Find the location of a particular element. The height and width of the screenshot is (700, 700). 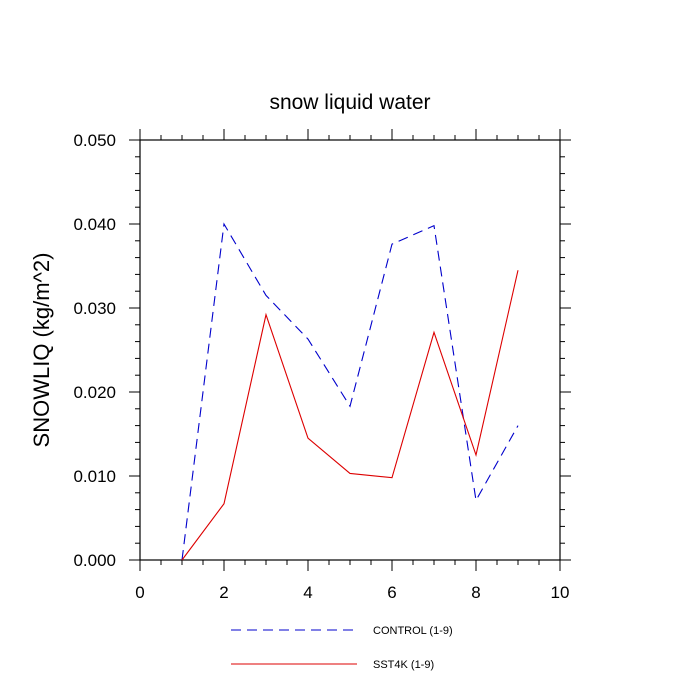

chart-title: snow liquid water is located at coordinates (349, 102).